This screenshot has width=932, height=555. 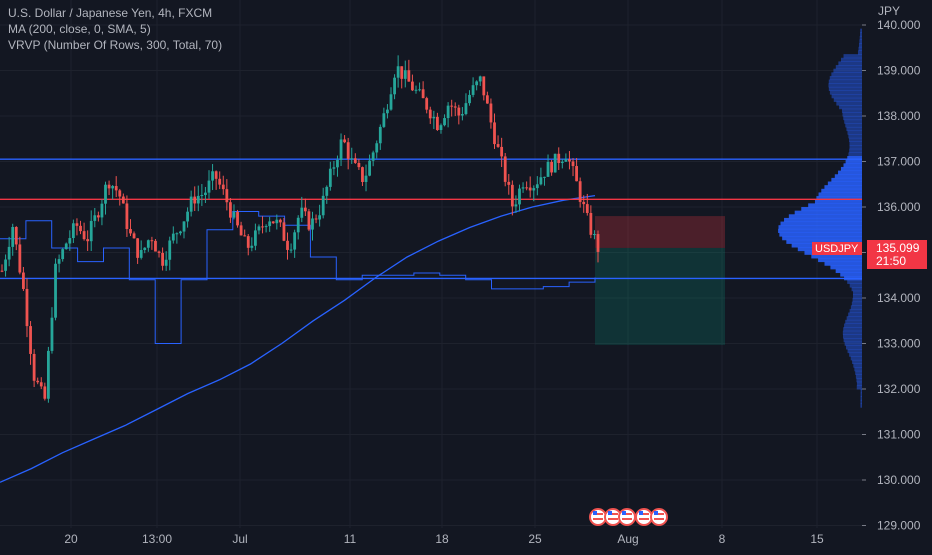 I want to click on economic-events, so click(x=628, y=517).